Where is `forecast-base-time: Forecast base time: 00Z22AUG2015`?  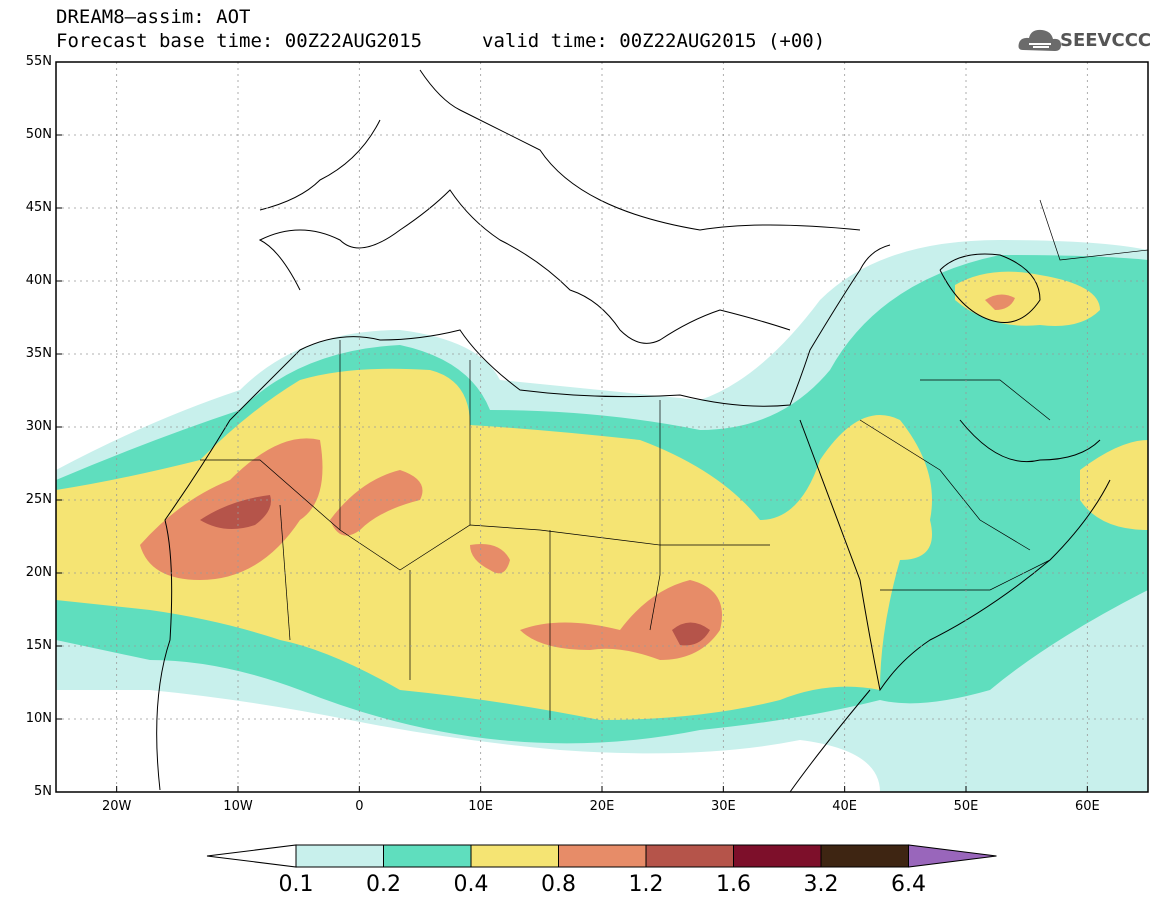 forecast-base-time: Forecast base time: 00Z22AUG2015 is located at coordinates (239, 41).